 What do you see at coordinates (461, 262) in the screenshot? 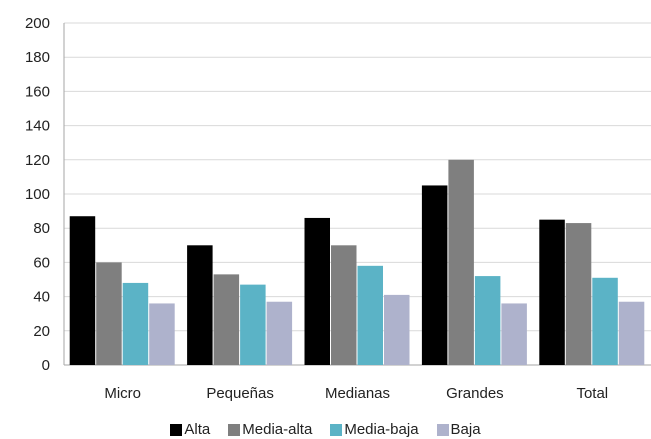
I see `bar-media-alta-grandes` at bounding box center [461, 262].